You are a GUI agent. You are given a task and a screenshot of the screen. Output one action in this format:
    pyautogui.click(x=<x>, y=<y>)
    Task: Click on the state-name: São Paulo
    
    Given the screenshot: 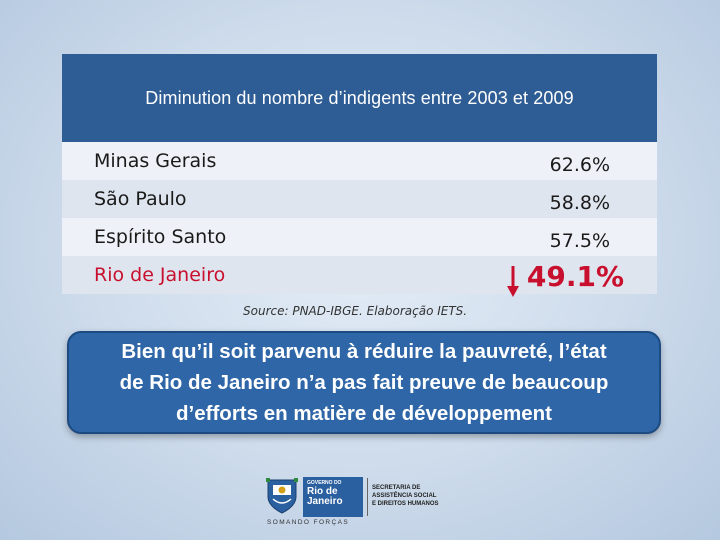 What is the action you would take?
    pyautogui.click(x=140, y=199)
    